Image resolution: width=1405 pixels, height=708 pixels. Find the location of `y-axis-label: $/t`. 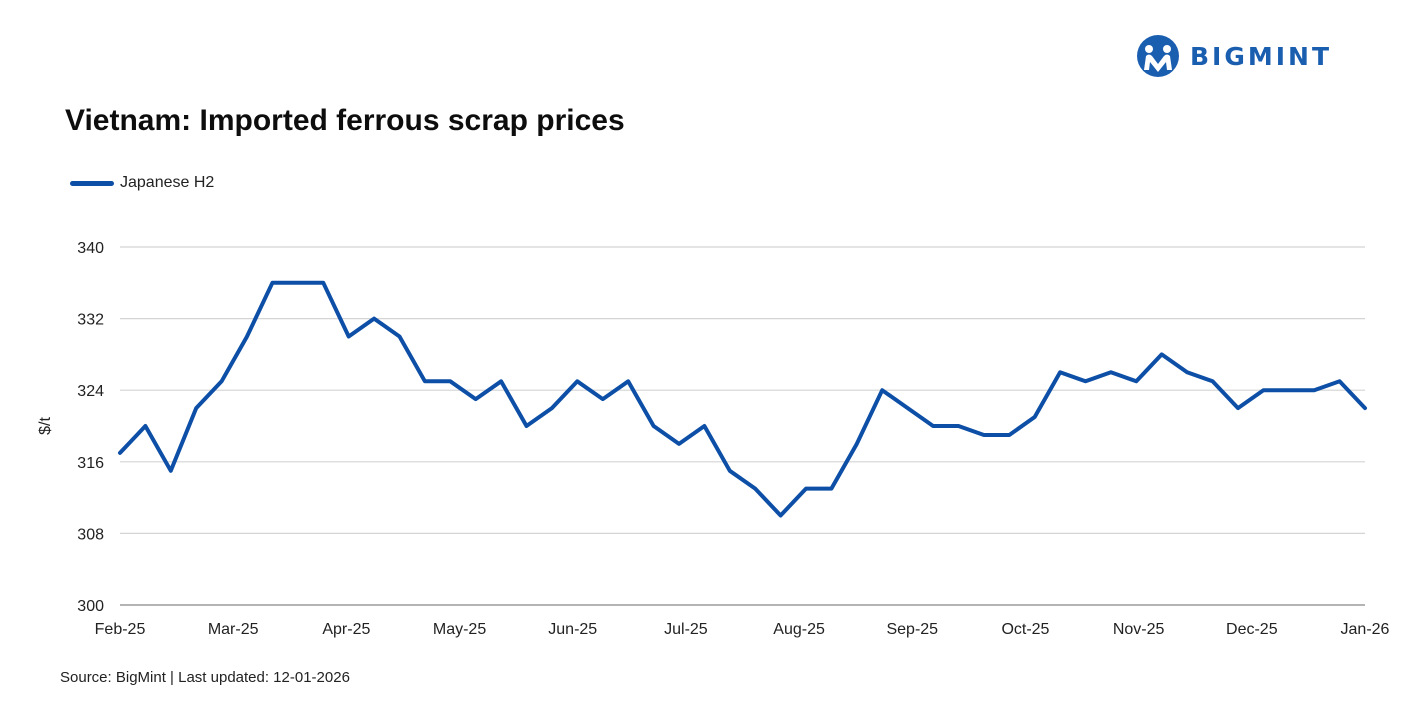

y-axis-label: $/t is located at coordinates (45, 426).